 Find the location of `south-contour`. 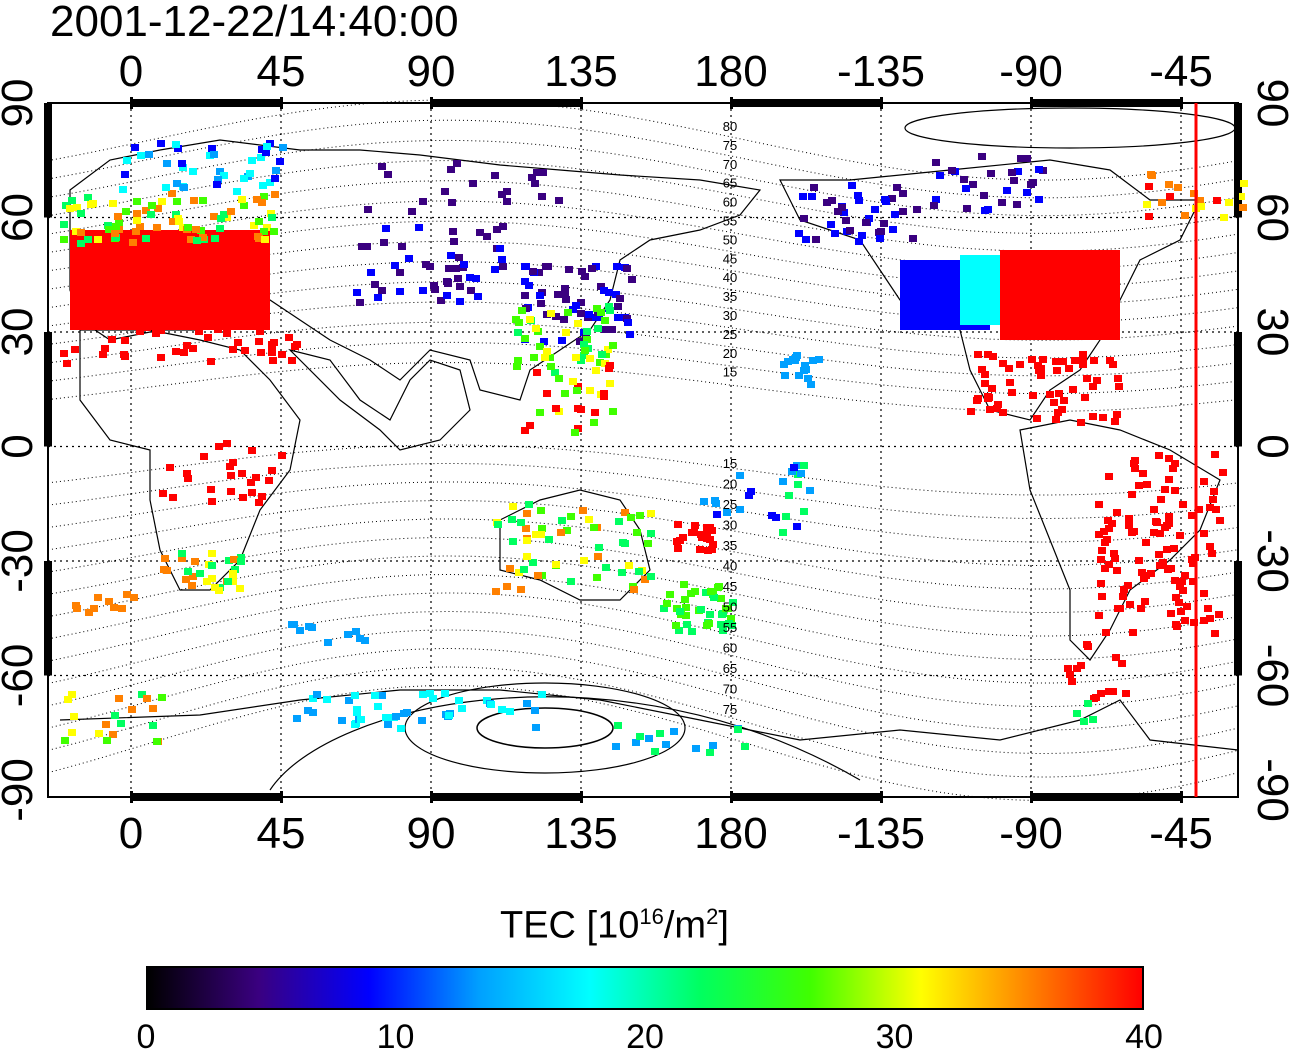

south-contour is located at coordinates (643, 554).